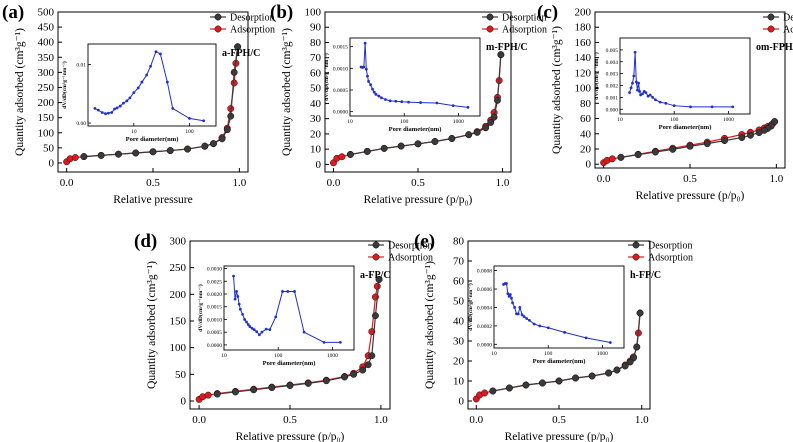 Image resolution: width=793 pixels, height=442 pixels. What do you see at coordinates (319, 165) in the screenshot?
I see `y-tick-label: 0` at bounding box center [319, 165].